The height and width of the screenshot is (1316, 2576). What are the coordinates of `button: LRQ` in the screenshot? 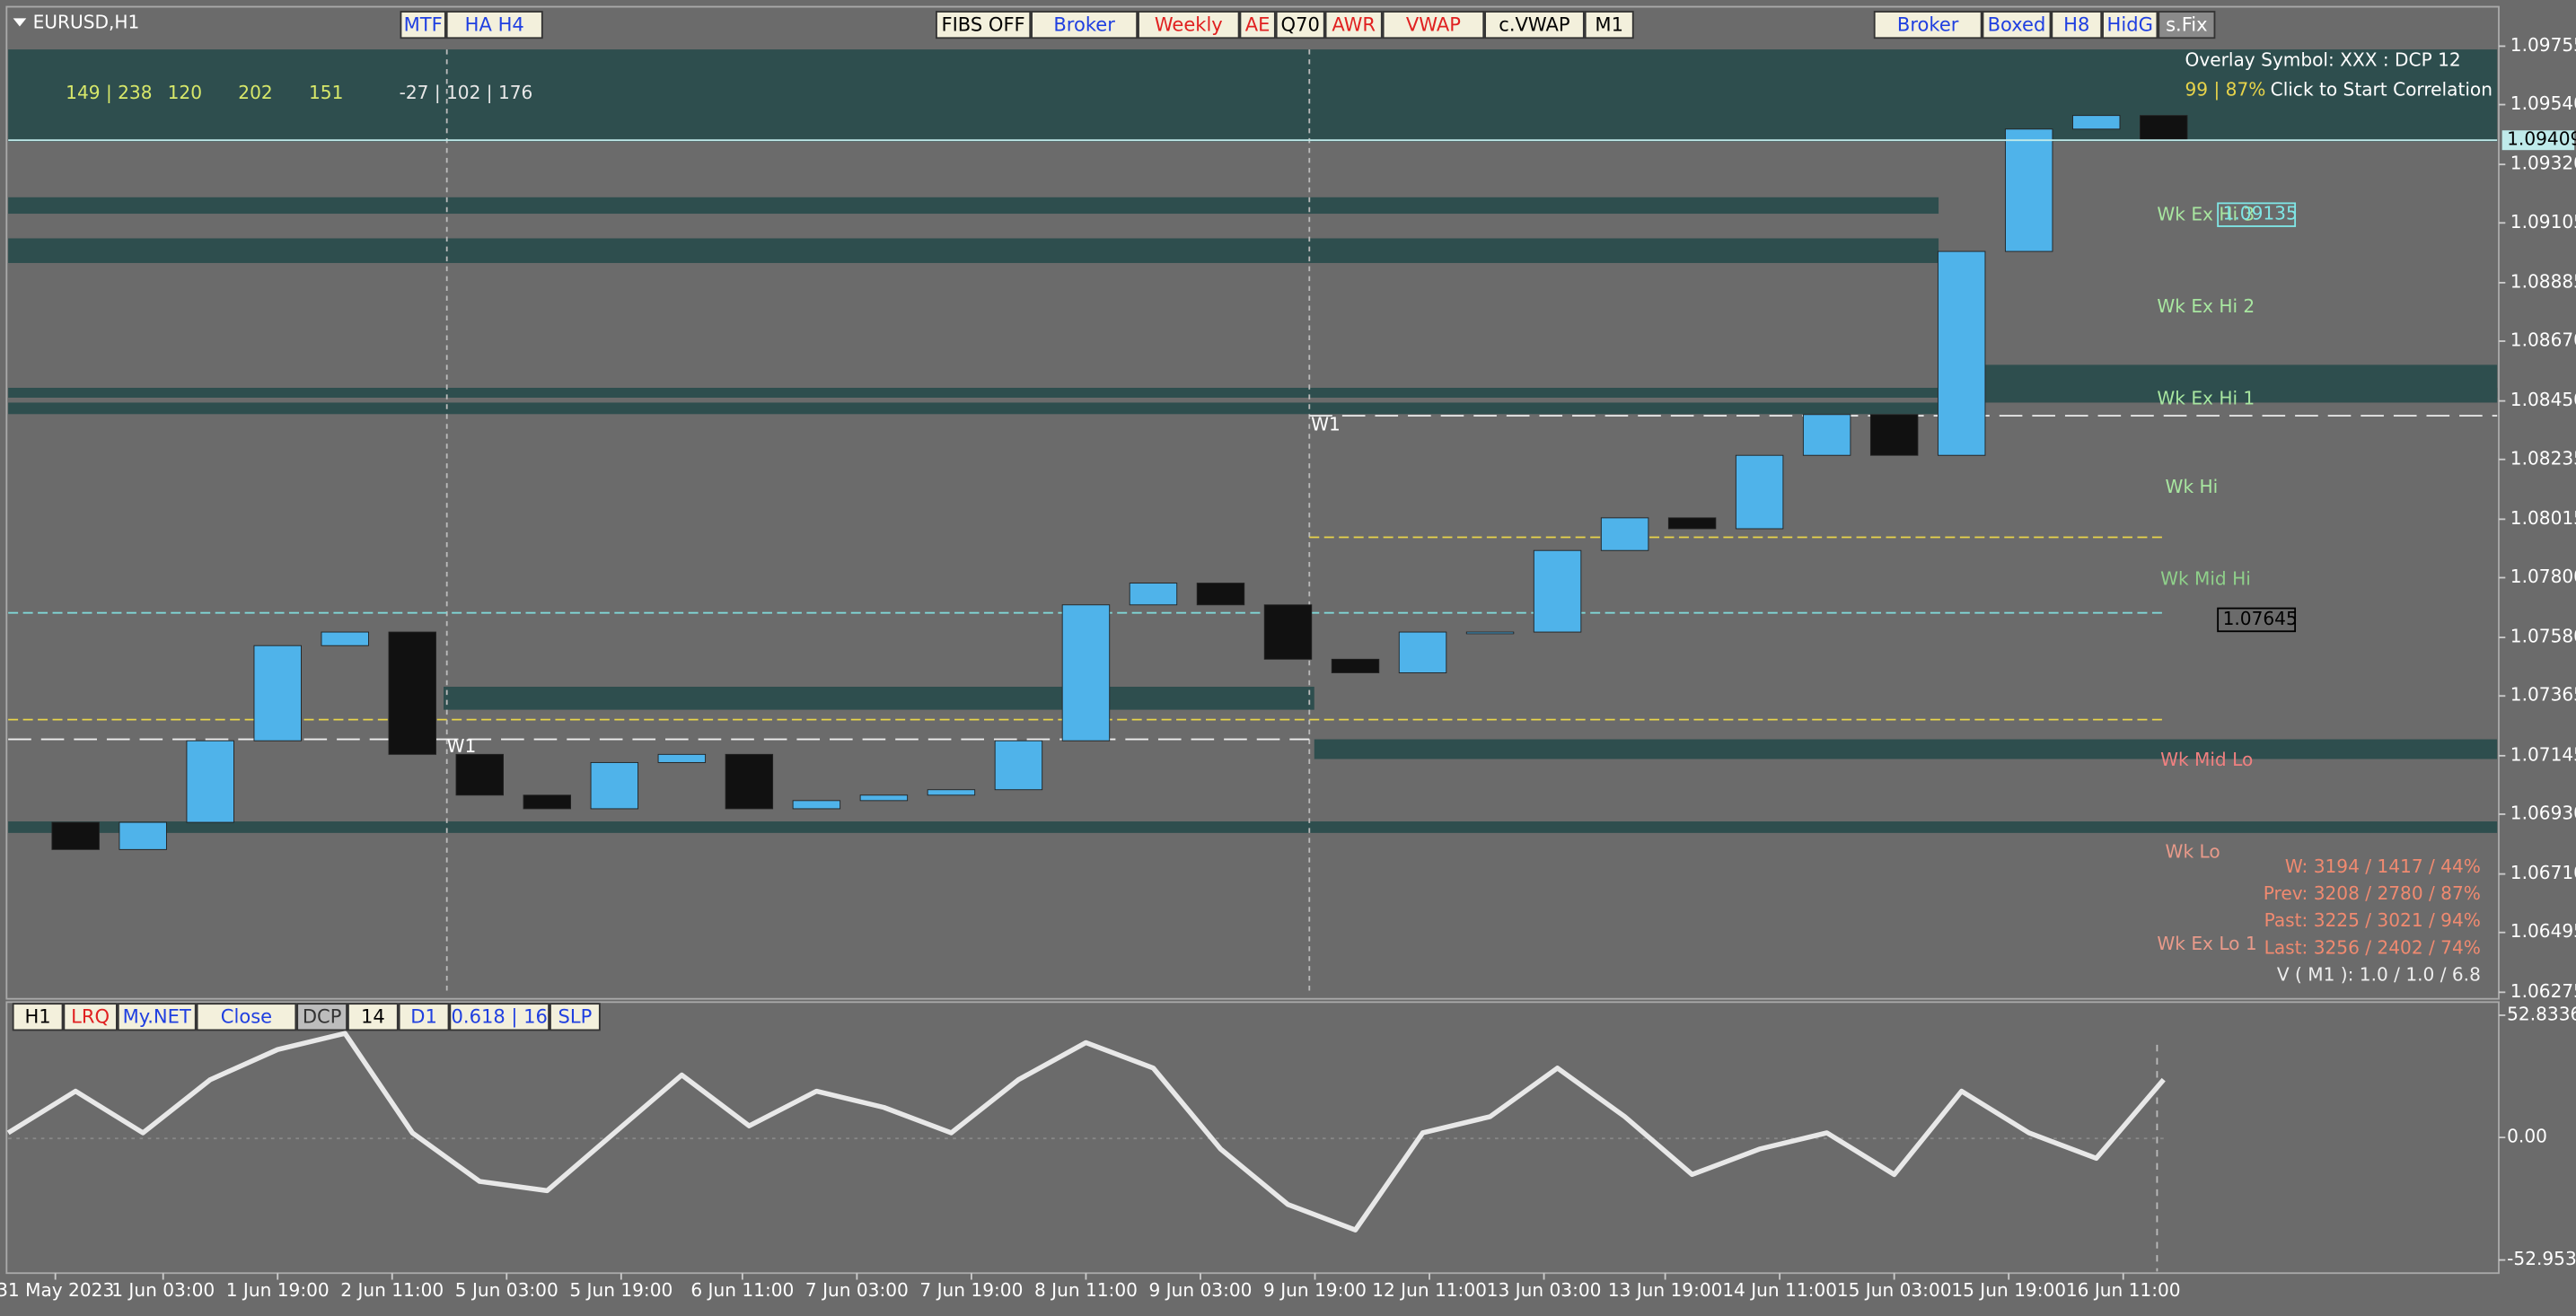 It's located at (90, 1017).